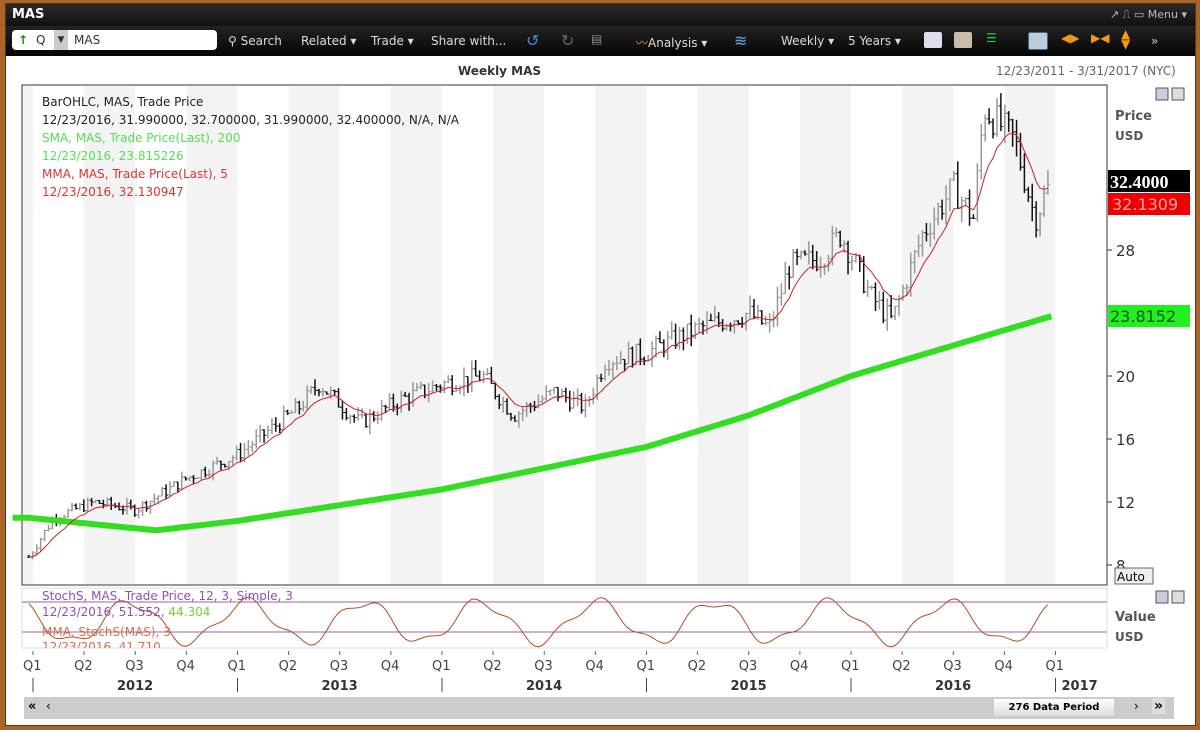 The width and height of the screenshot is (1200, 730). What do you see at coordinates (749, 686) in the screenshot?
I see `x-year-label: 2015` at bounding box center [749, 686].